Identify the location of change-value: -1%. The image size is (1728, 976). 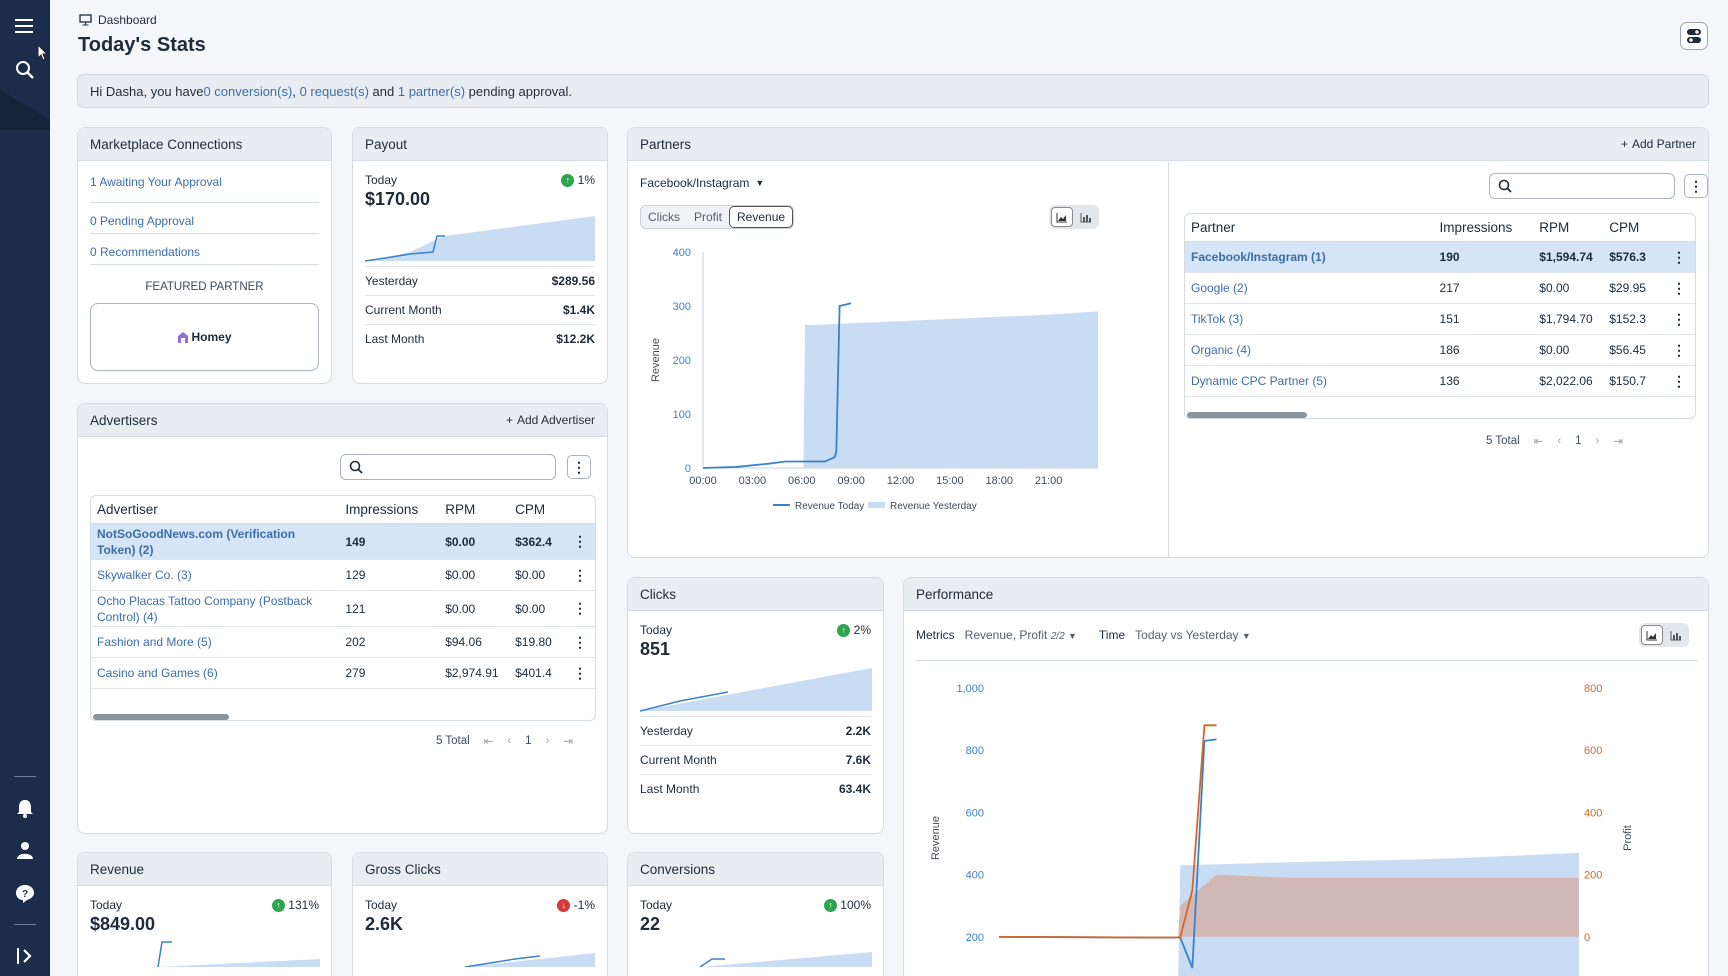
(584, 905).